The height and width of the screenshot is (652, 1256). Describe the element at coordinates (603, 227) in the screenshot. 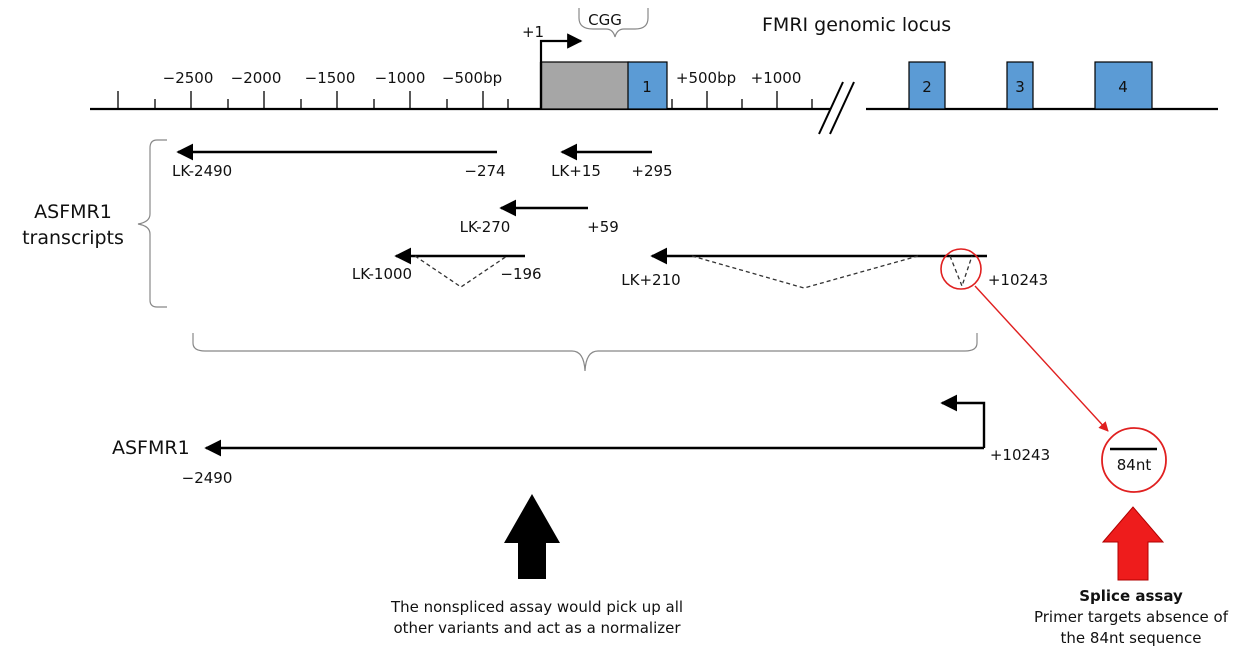

I see `transcript-lk-270-end: +59` at that location.